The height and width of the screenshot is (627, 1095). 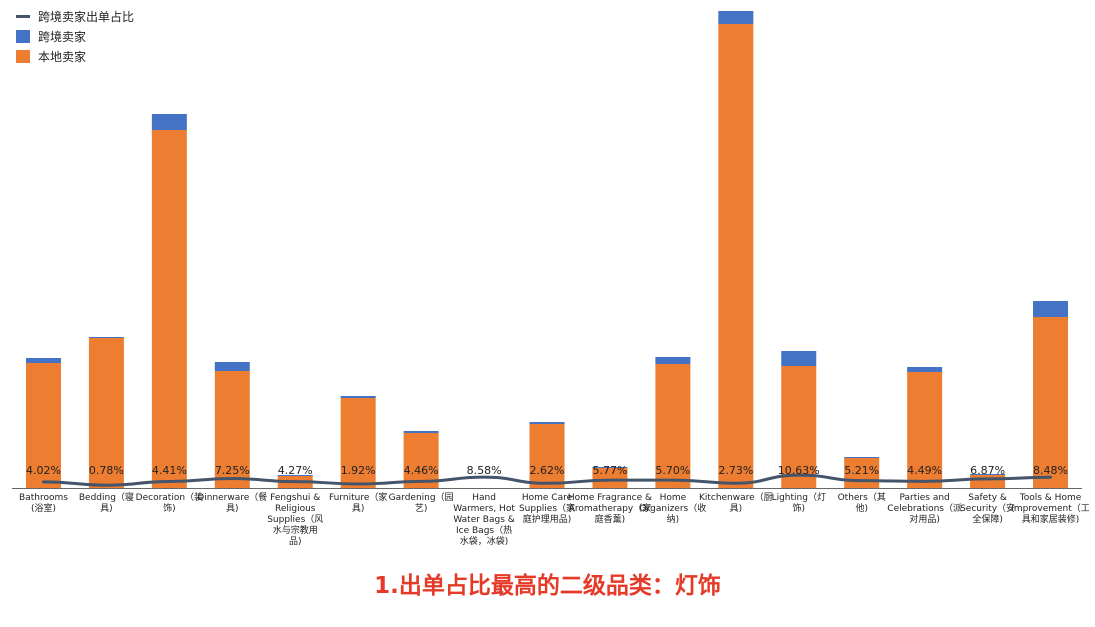 What do you see at coordinates (232, 502) in the screenshot?
I see `x-tick-label: Dinnerware（餐具)` at bounding box center [232, 502].